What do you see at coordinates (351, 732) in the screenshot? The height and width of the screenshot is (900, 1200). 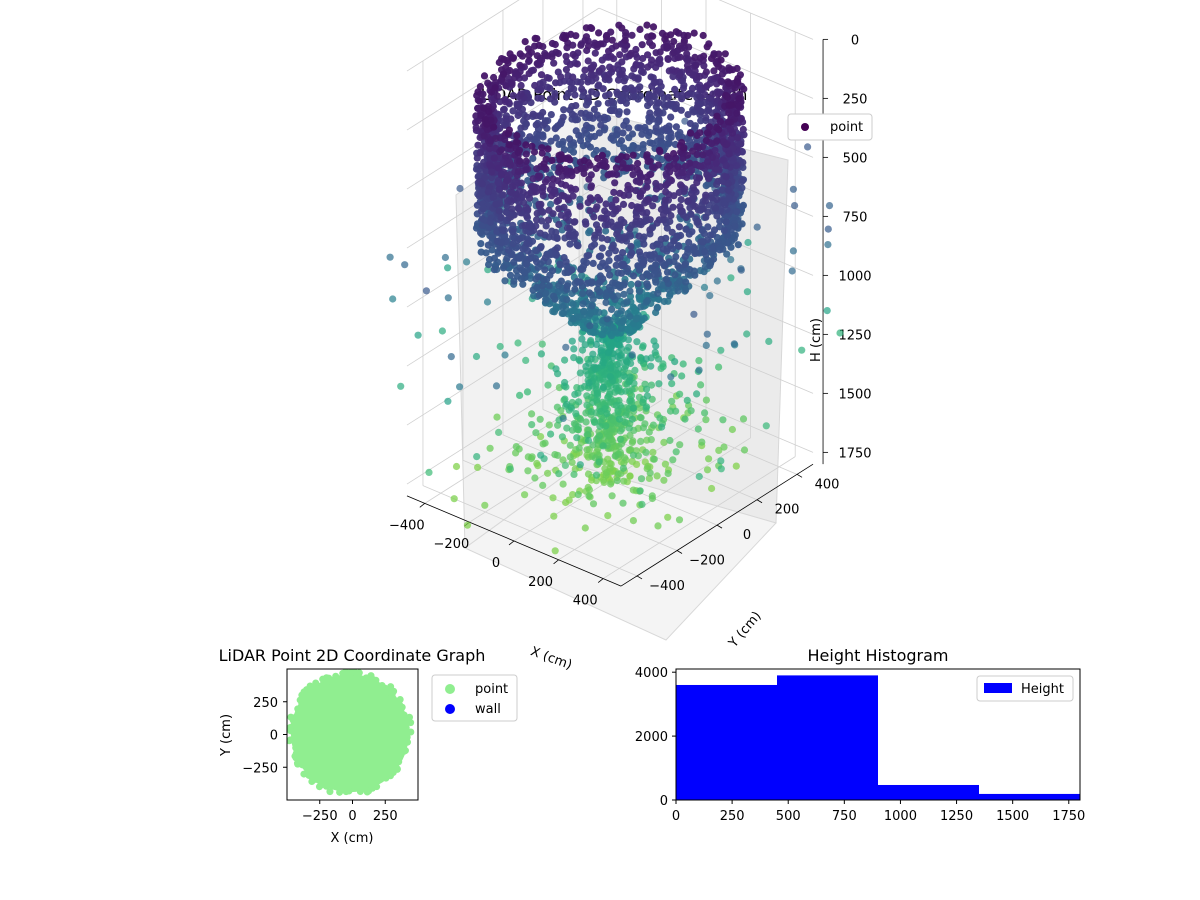 I see `point-cloud-2d` at bounding box center [351, 732].